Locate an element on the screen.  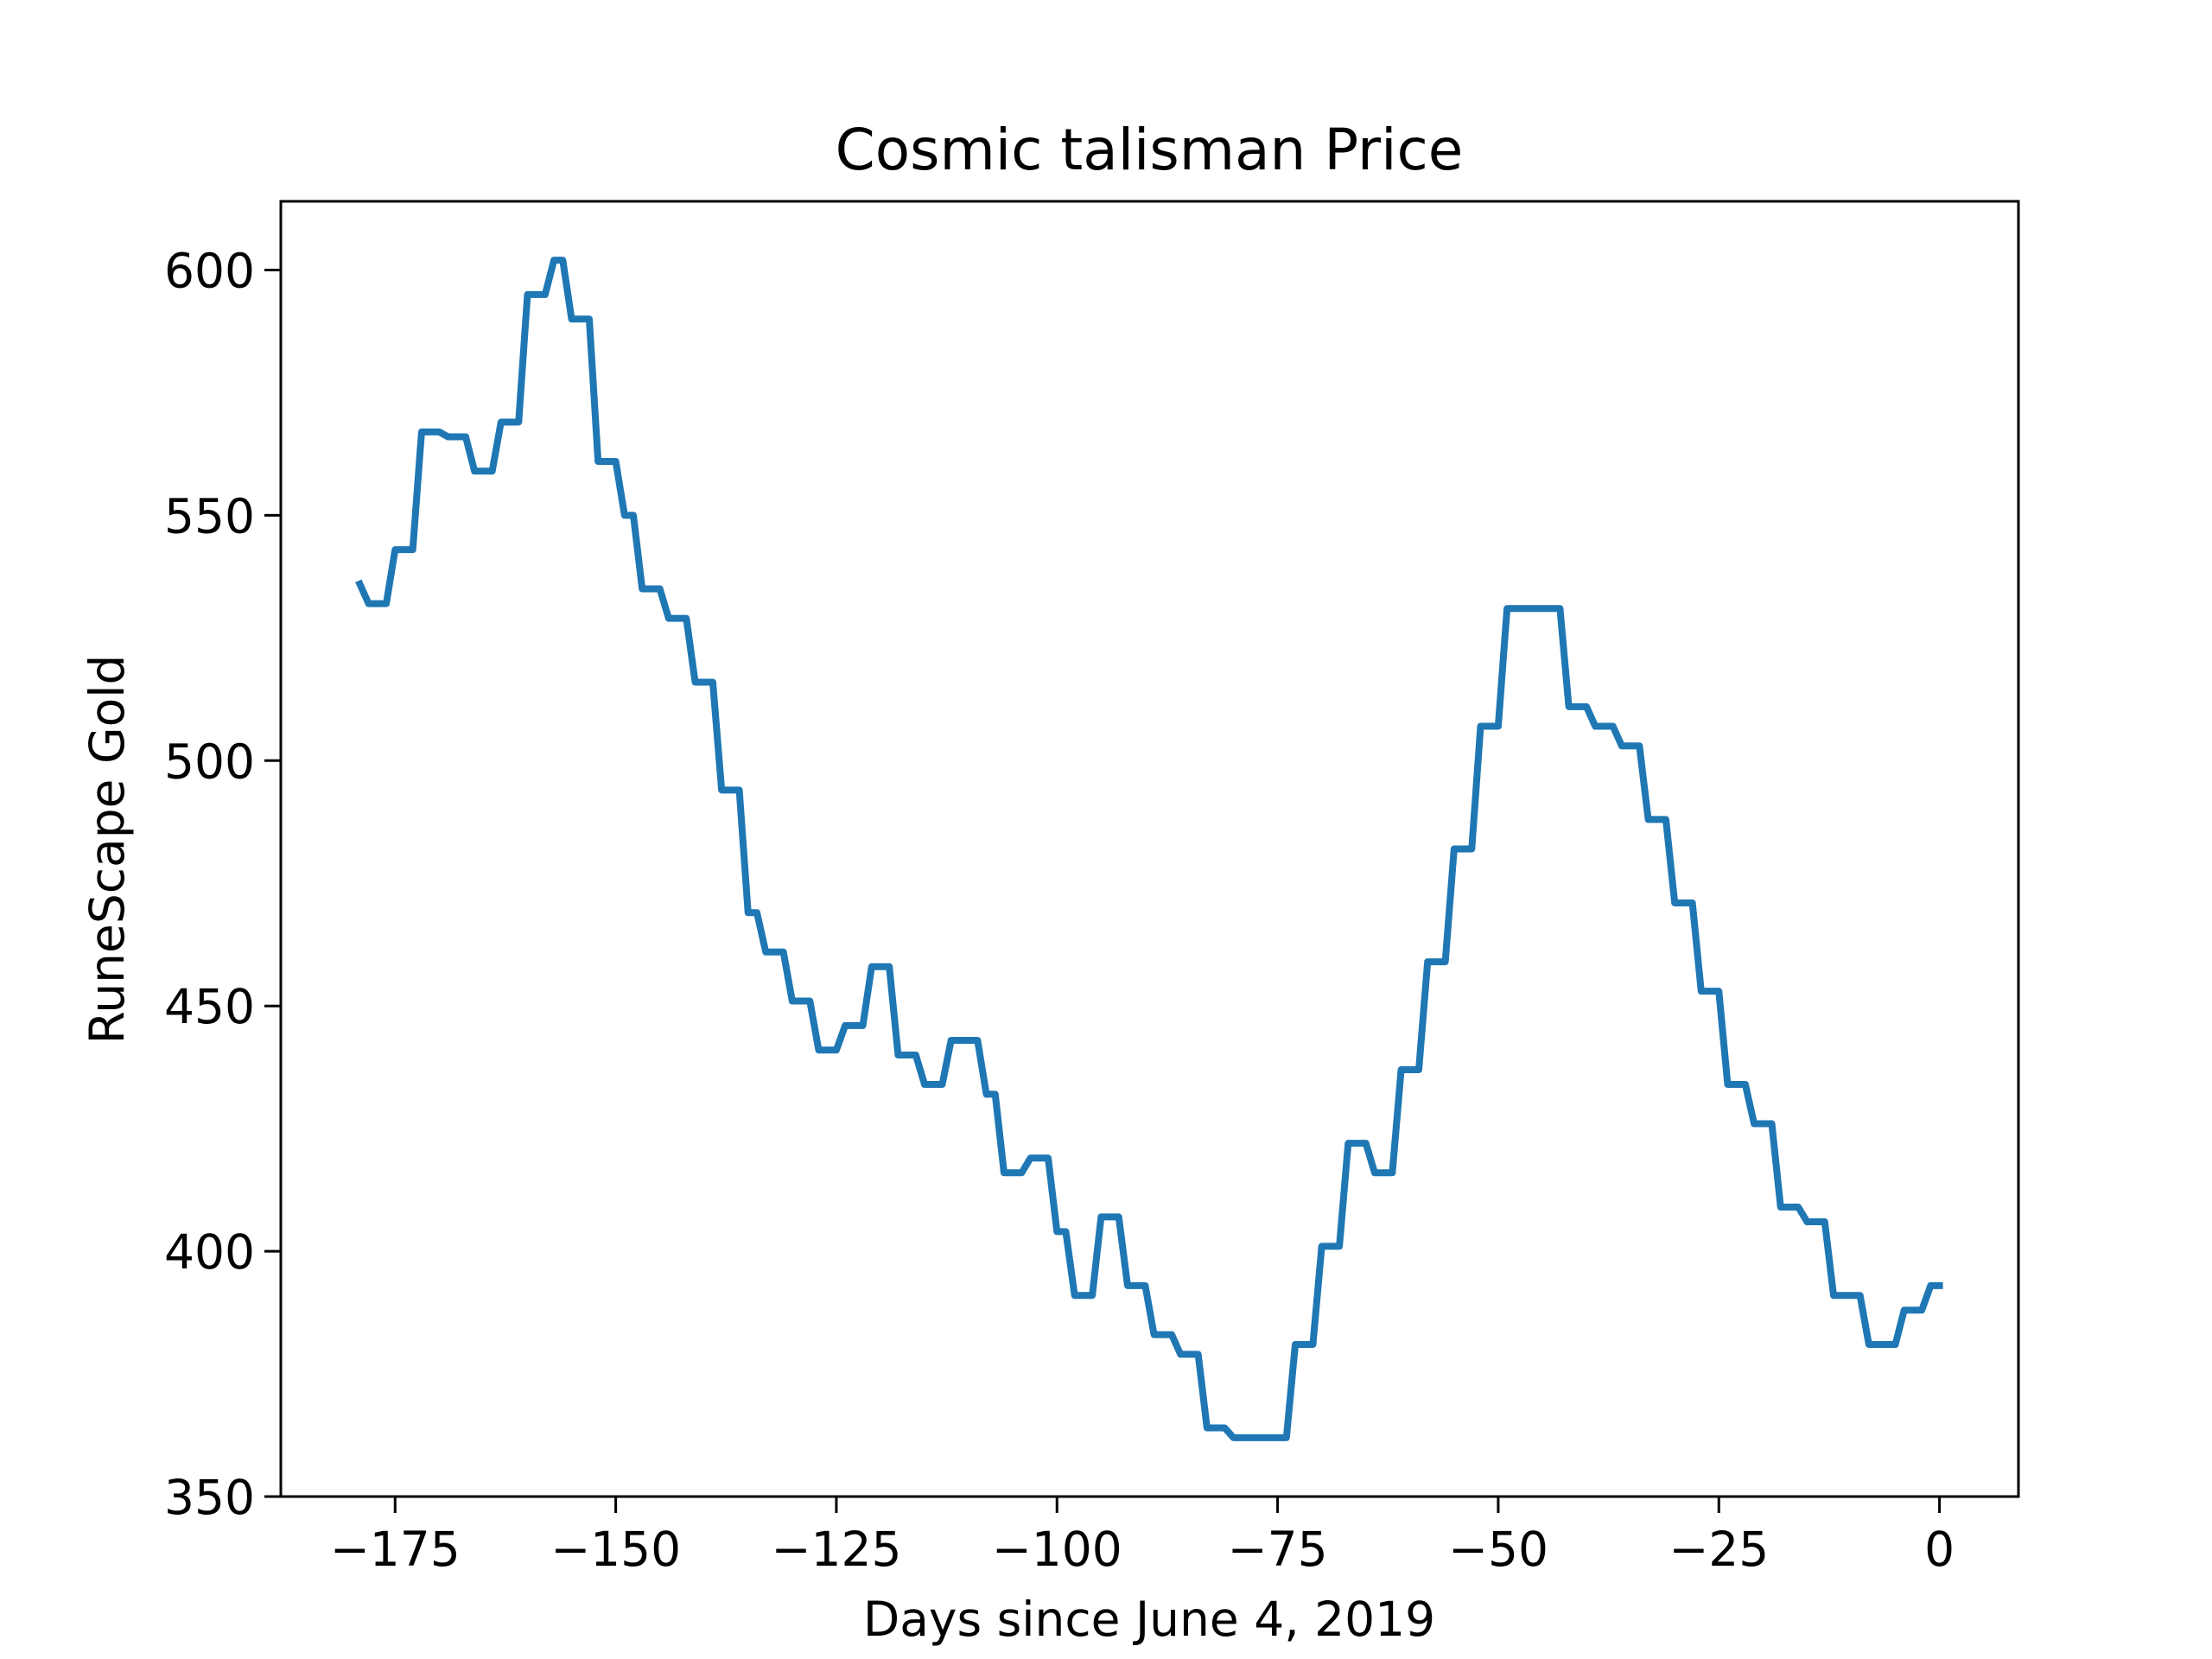
y-tick-label: 450 is located at coordinates (209, 1006).